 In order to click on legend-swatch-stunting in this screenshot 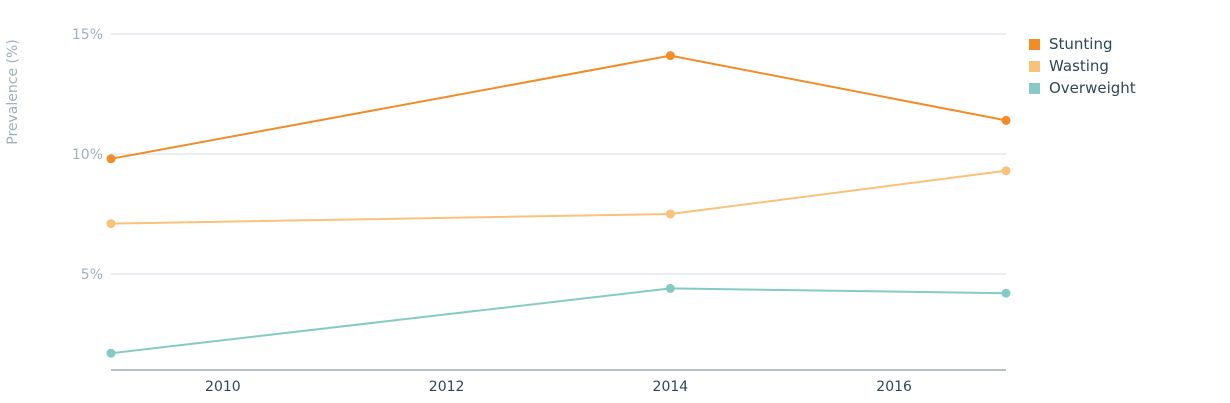, I will do `click(1034, 44)`.